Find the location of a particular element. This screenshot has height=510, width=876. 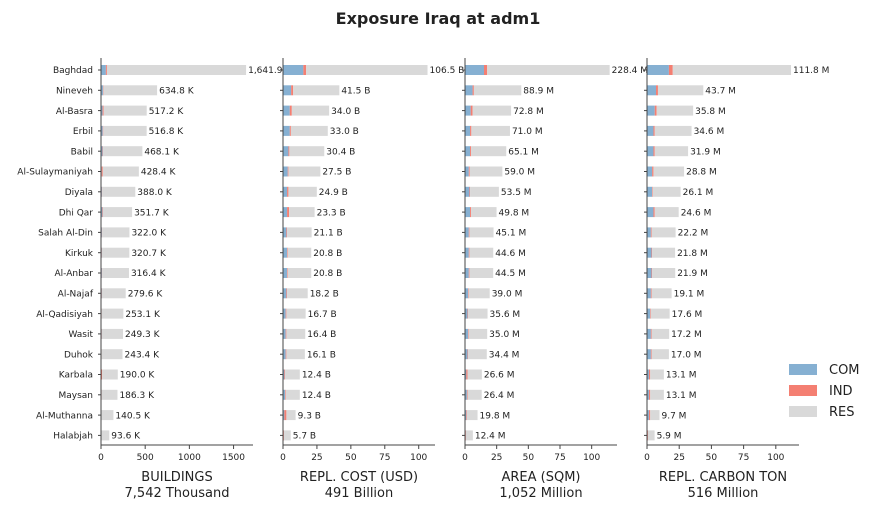

value-label-5: 59.0 M is located at coordinates (519, 173).